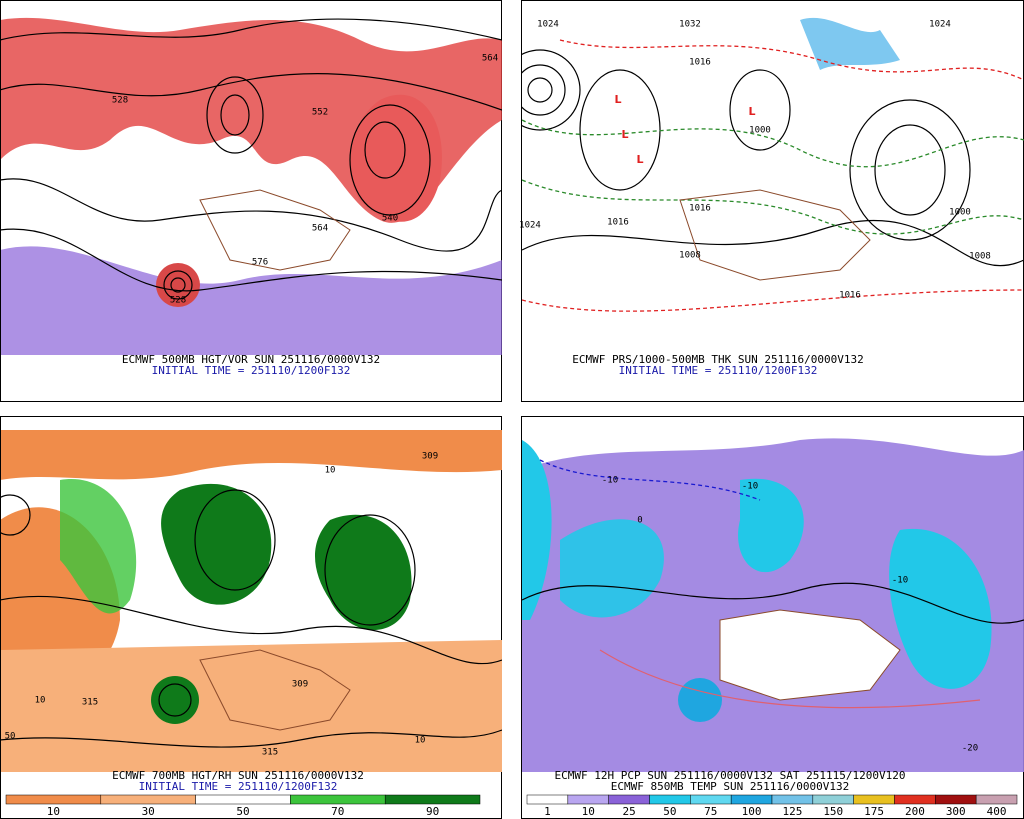 Image resolution: width=1024 pixels, height=819 pixels. What do you see at coordinates (970, 749) in the screenshot?
I see `contour-label: -20` at bounding box center [970, 749].